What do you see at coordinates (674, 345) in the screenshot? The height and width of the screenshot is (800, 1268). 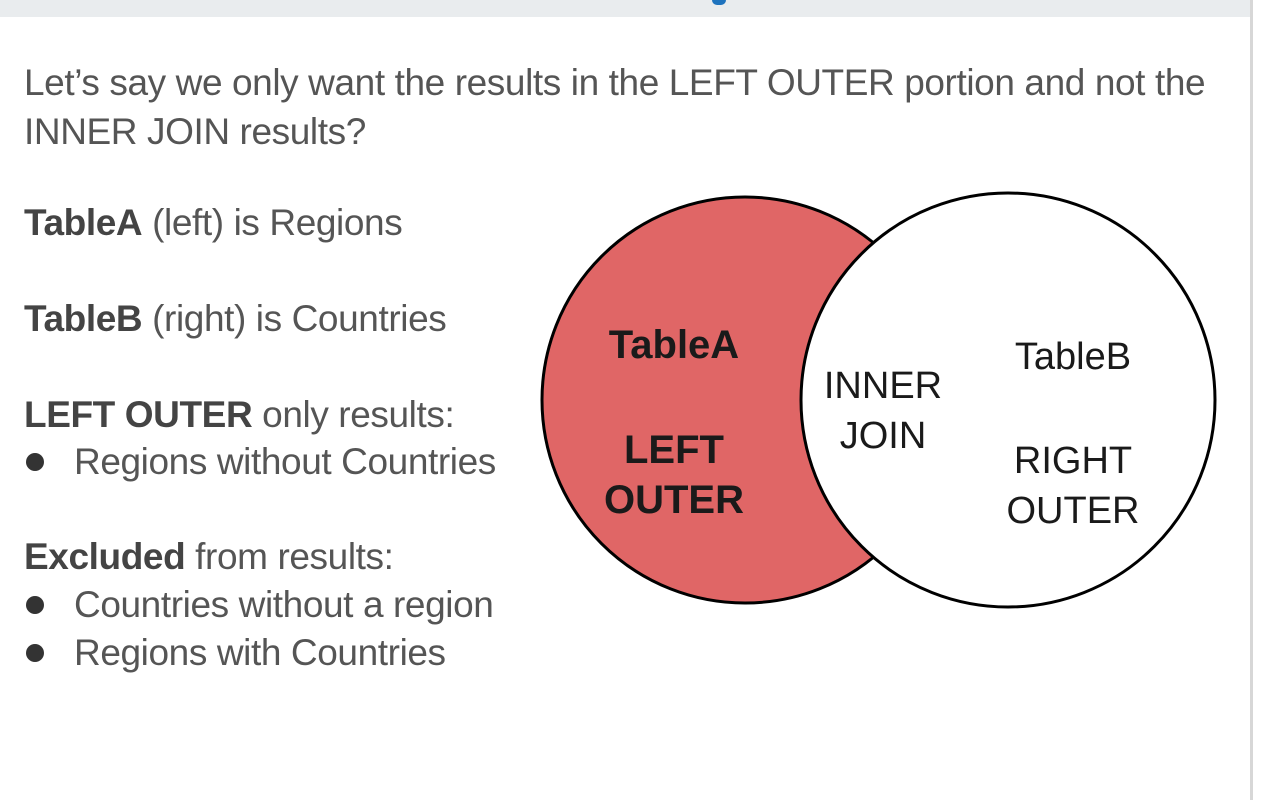 I see `table-a-label: TableA` at bounding box center [674, 345].